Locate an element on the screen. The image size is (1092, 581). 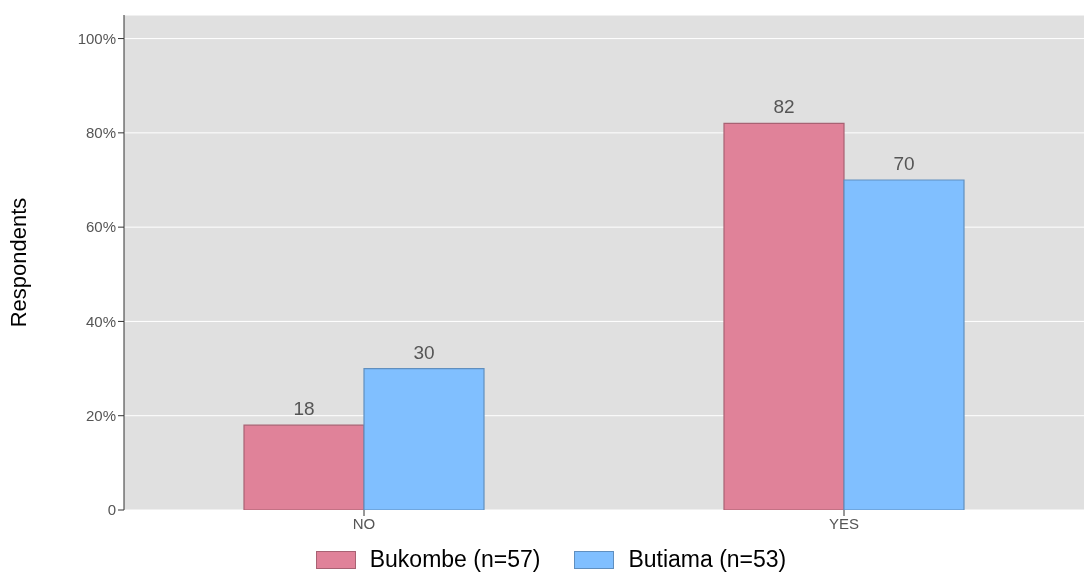
y-tick-label: 20% is located at coordinates (100, 416).